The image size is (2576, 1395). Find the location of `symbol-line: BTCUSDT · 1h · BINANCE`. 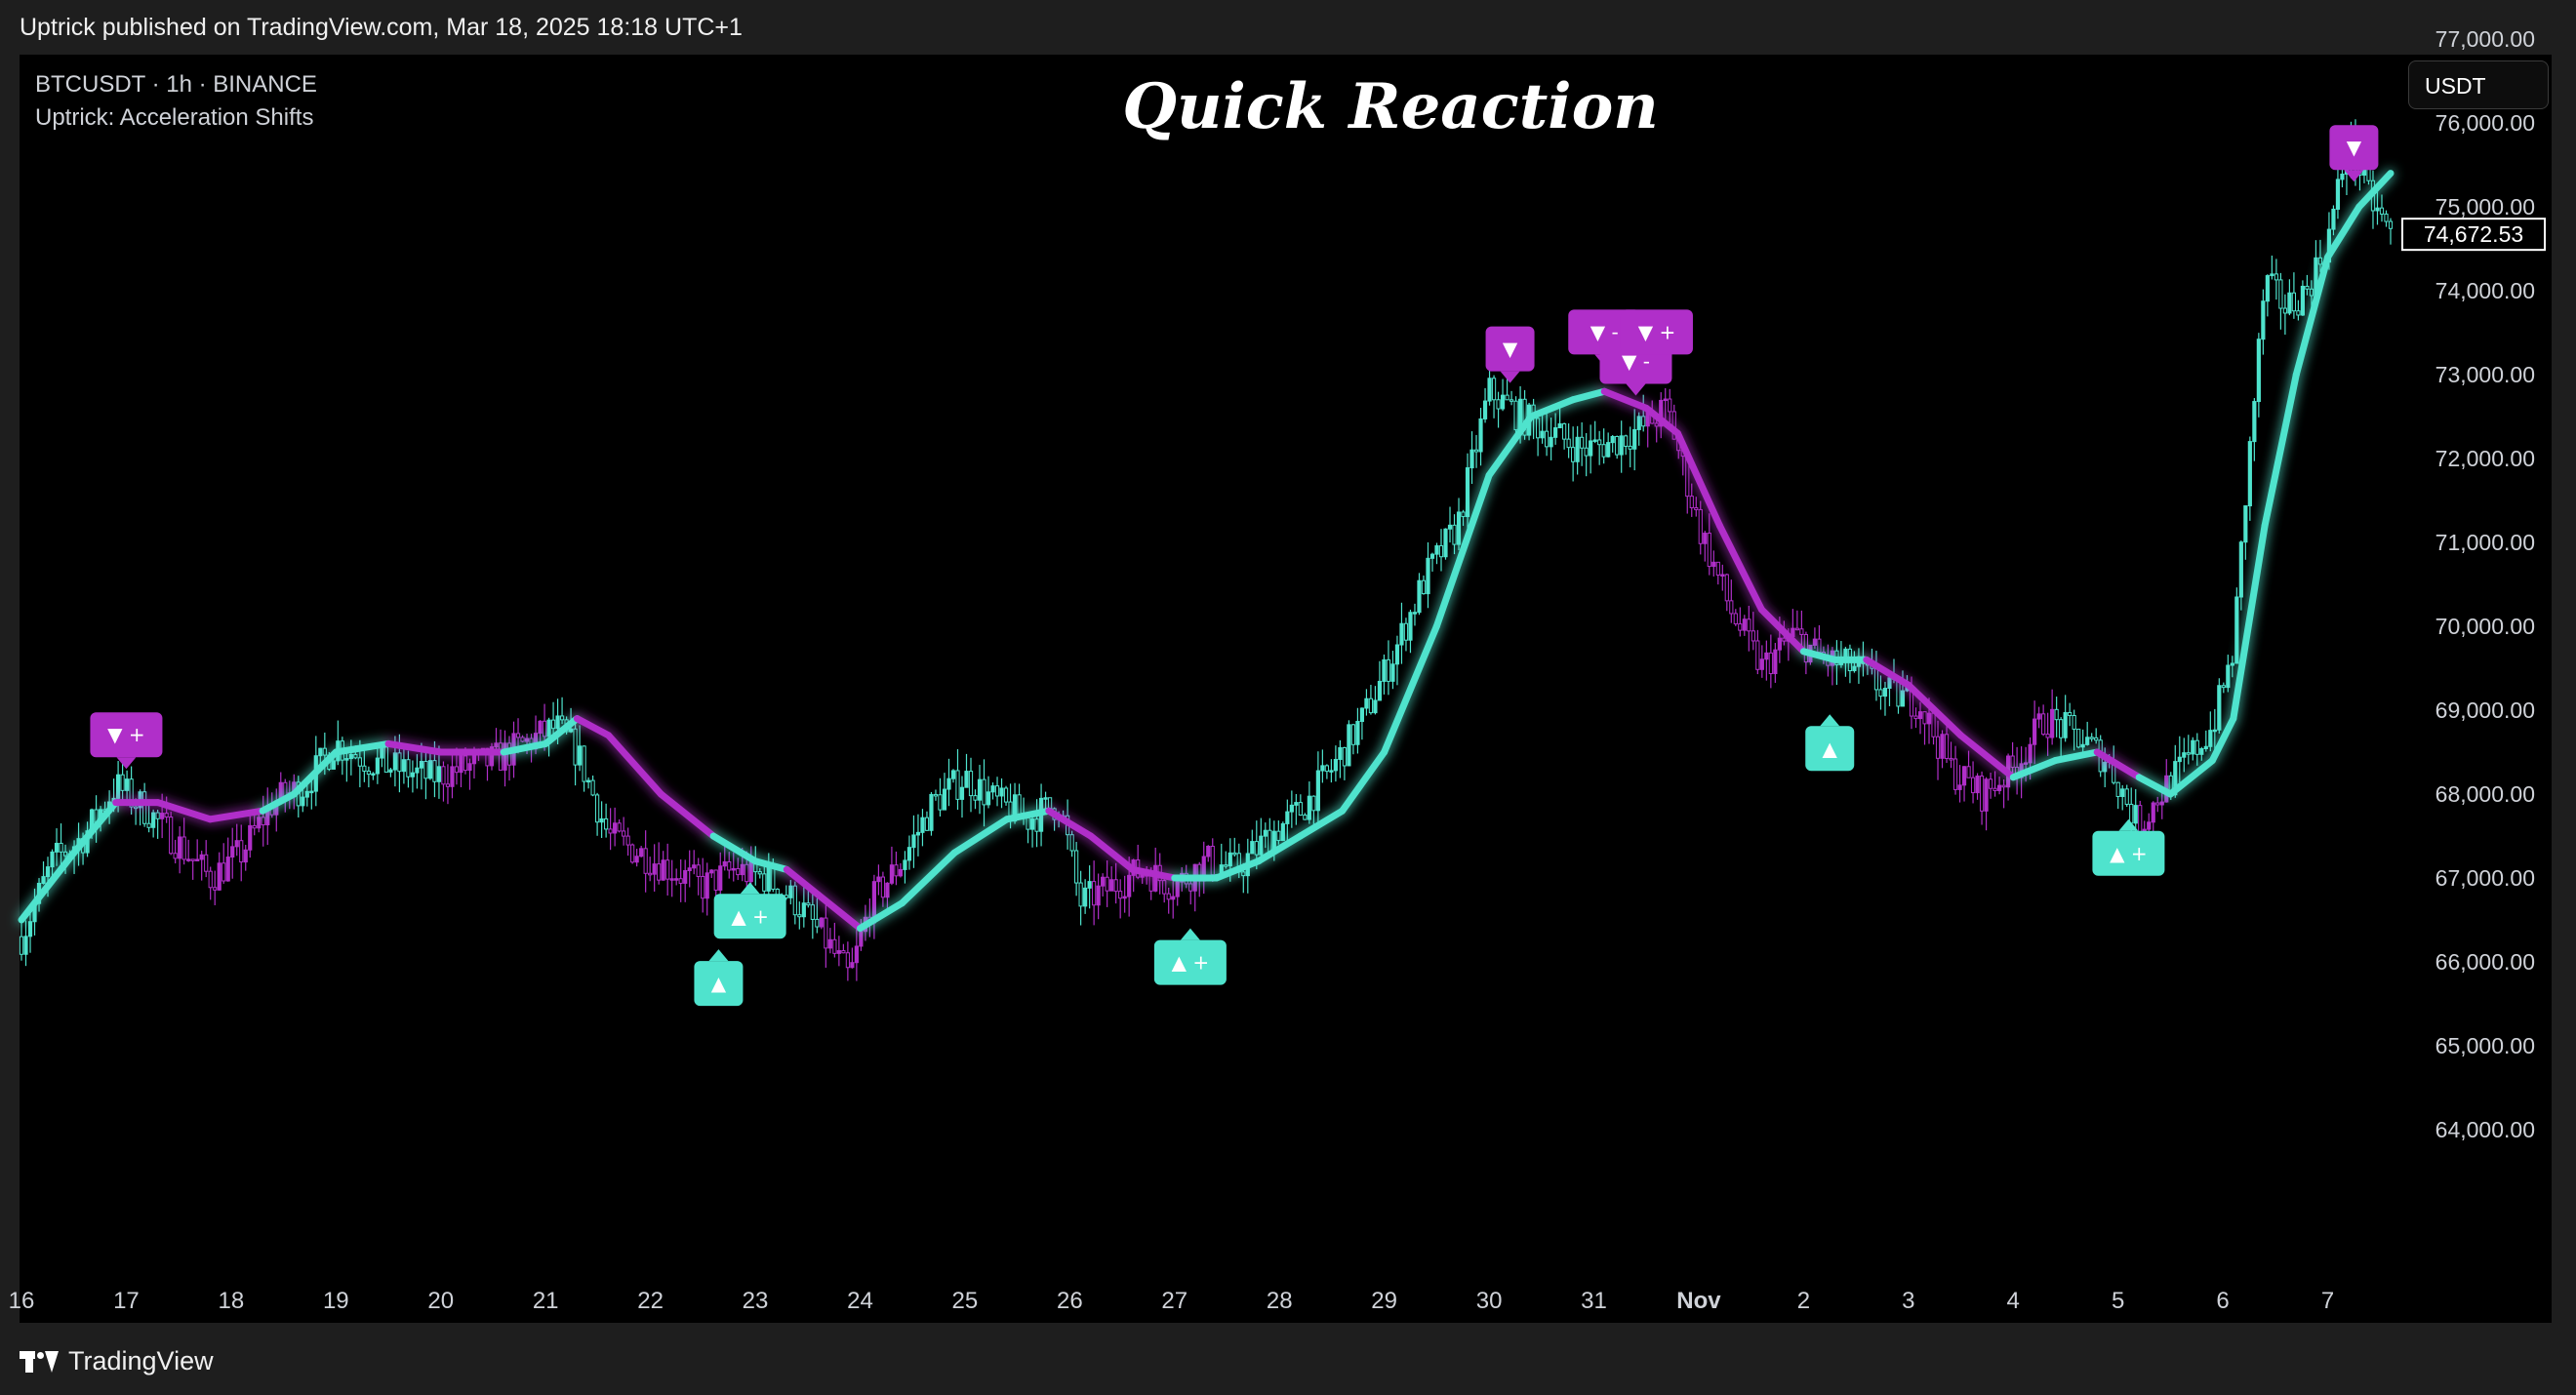

symbol-line: BTCUSDT · 1h · BINANCE is located at coordinates (176, 84).